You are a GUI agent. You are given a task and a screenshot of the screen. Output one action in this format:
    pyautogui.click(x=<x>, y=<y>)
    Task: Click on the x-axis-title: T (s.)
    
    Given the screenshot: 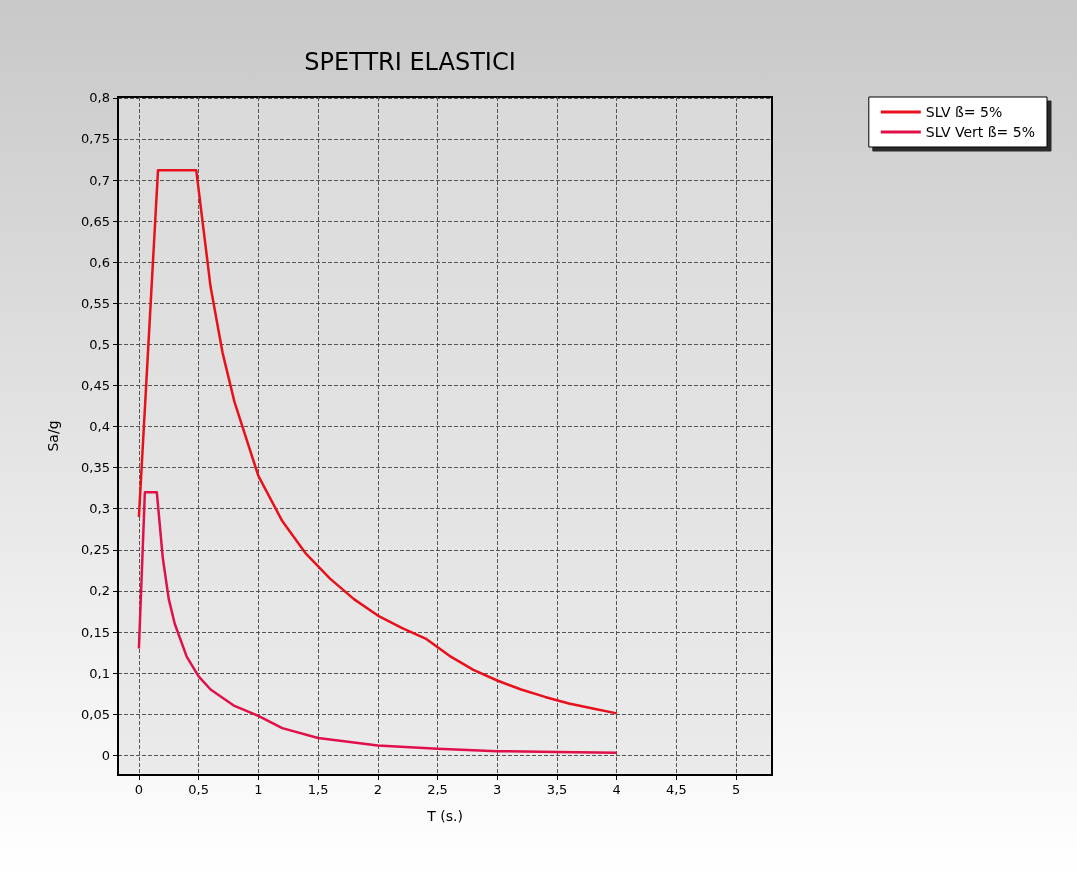 What is the action you would take?
    pyautogui.click(x=444, y=816)
    